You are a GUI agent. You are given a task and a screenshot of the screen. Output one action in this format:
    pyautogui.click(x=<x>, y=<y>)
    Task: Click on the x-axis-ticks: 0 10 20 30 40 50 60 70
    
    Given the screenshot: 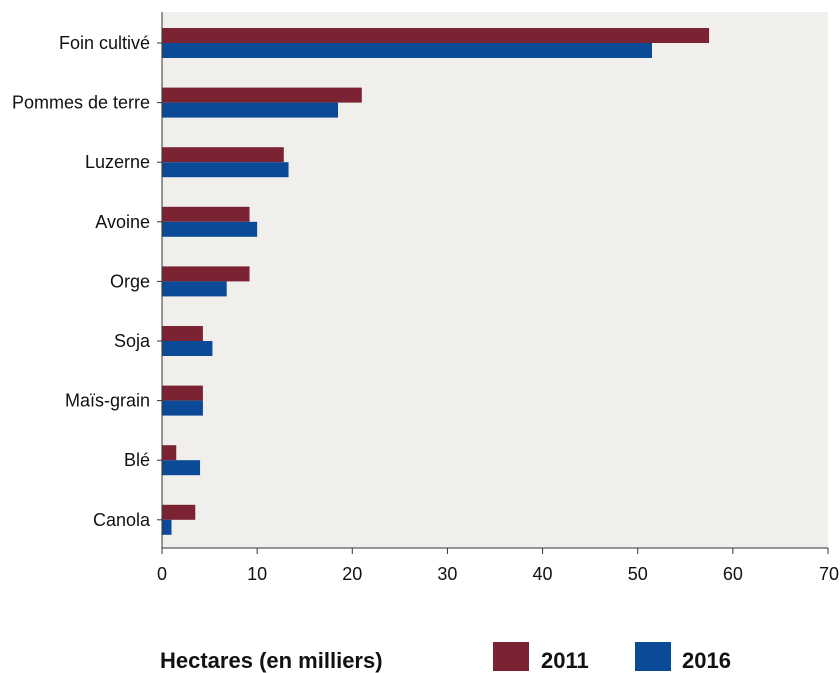 What is the action you would take?
    pyautogui.click(x=498, y=566)
    